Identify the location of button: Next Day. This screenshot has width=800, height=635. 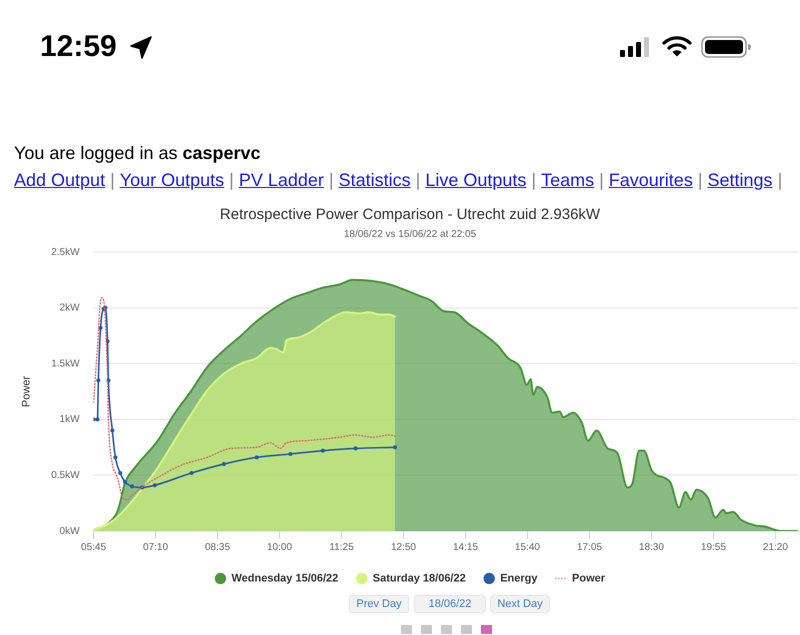
(520, 604).